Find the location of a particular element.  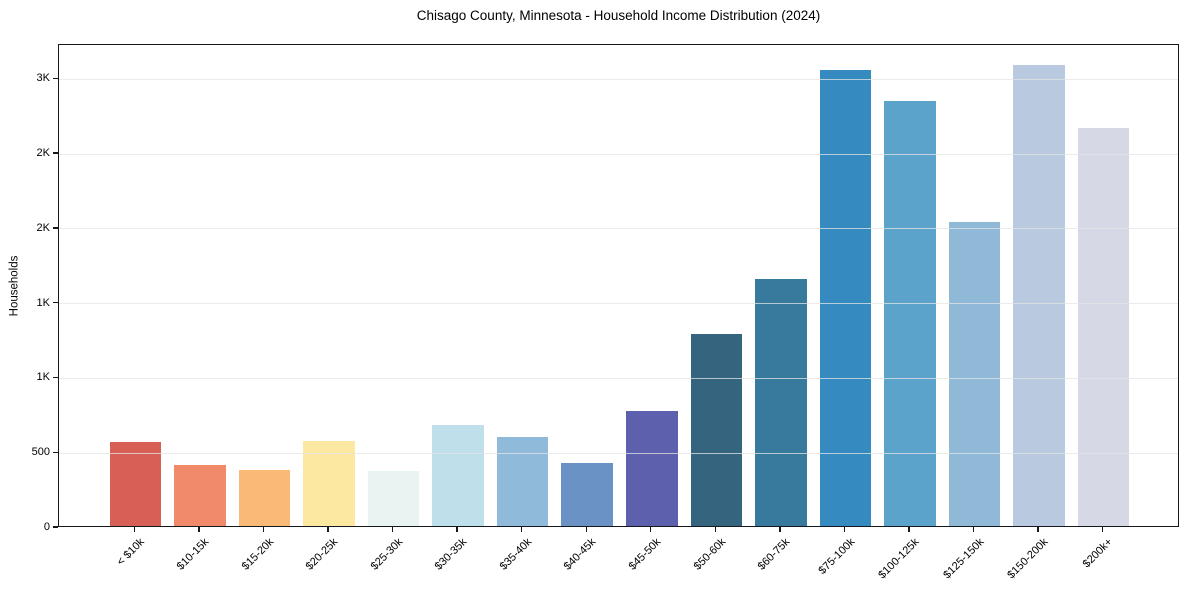

x-tick-label: $125-150k is located at coordinates (963, 559).